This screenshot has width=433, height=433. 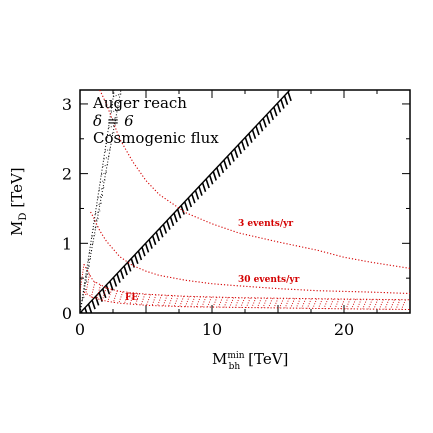 I want to click on y-tick-label: 3, so click(x=67, y=104).